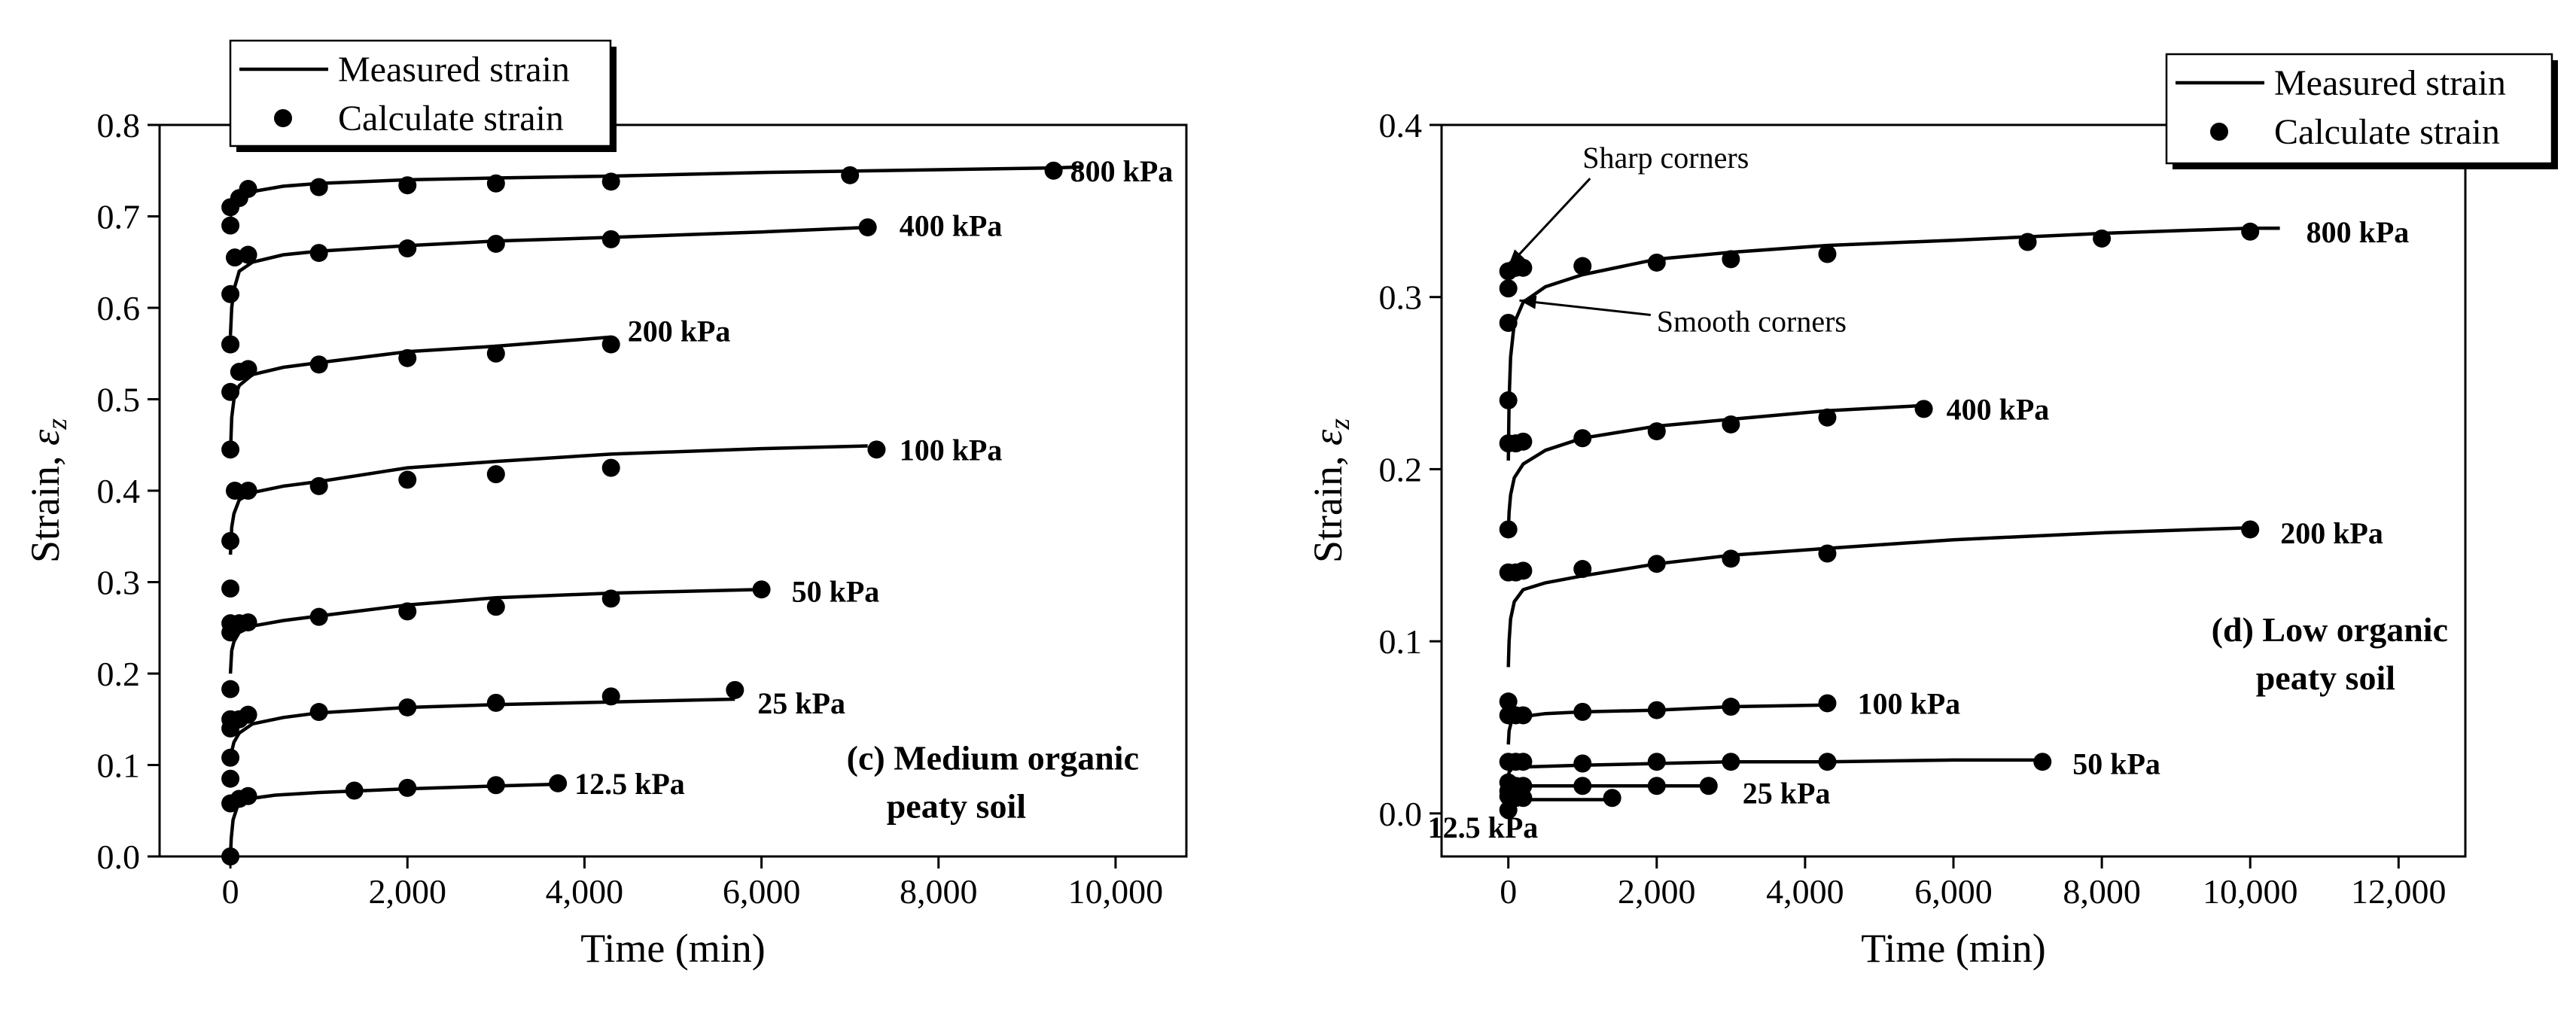 The width and height of the screenshot is (2576, 1016). What do you see at coordinates (119, 400) in the screenshot?
I see `y-tick-label: 0.5` at bounding box center [119, 400].